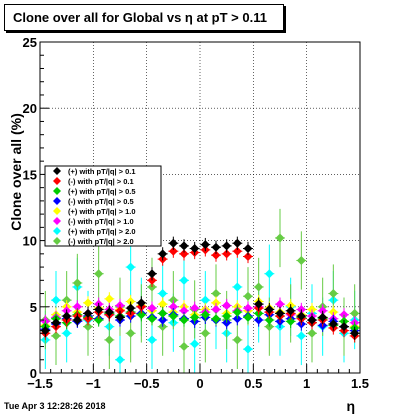 The image size is (400, 414). What do you see at coordinates (101, 201) in the screenshot?
I see `legend-label: (-) with pT/|q| > 0.5` at bounding box center [101, 201].